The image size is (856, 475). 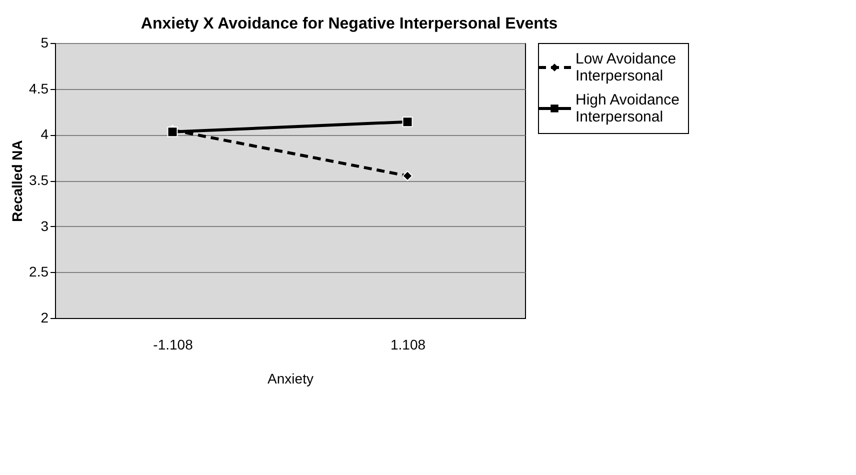 I want to click on y-tick-label: 3.5, so click(x=39, y=180).